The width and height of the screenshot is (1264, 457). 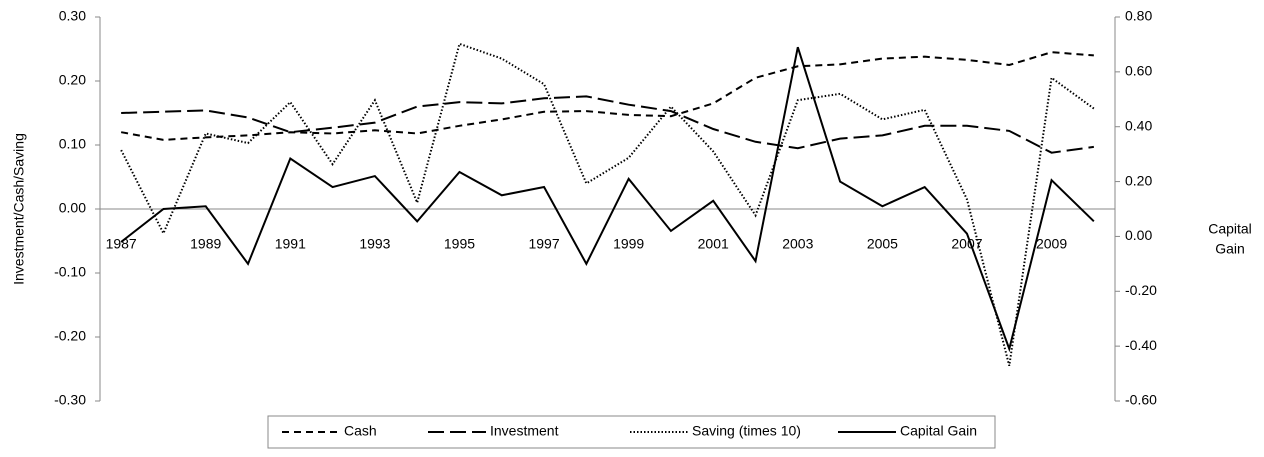 I want to click on x-tick-label: 2003, so click(x=797, y=244).